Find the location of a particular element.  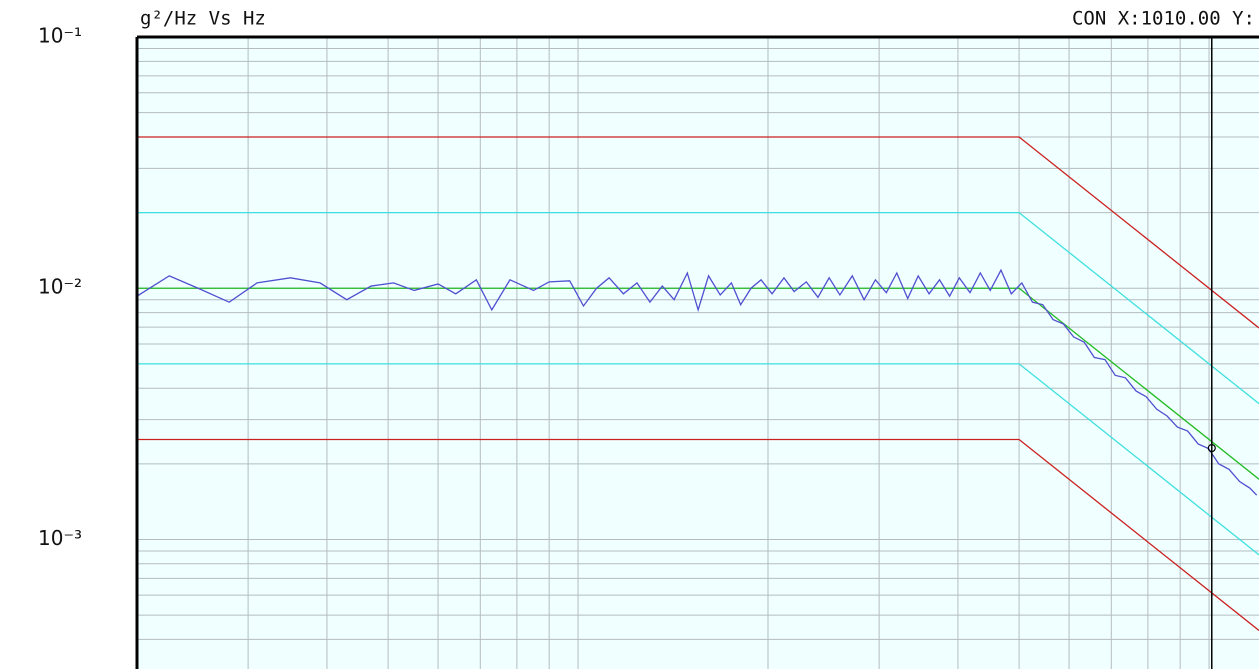

y-tick-label: 10⁻² is located at coordinates (60, 287).